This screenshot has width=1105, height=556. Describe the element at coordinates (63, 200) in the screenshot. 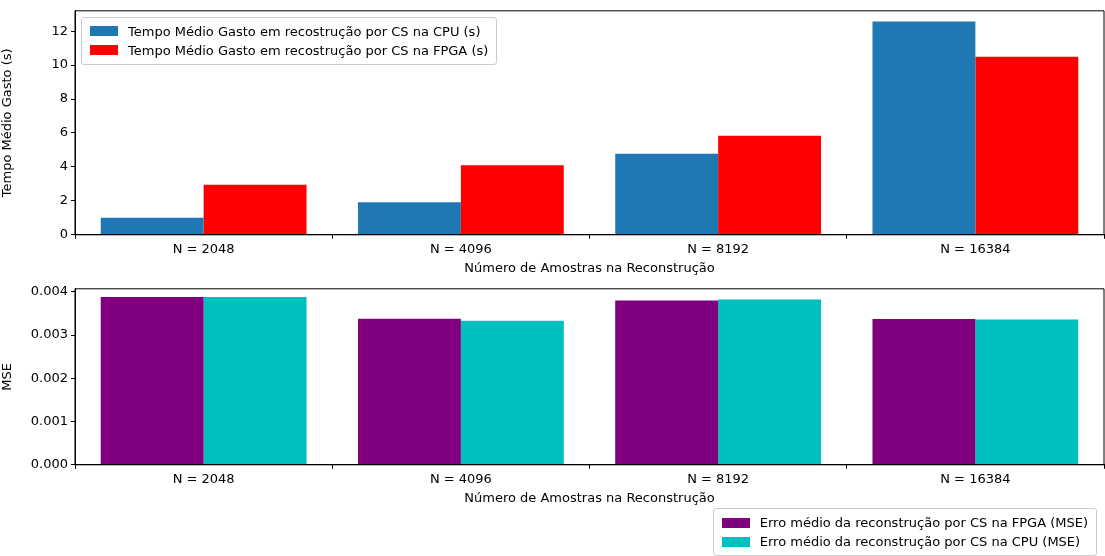

I see `y-tick-label: 2` at that location.